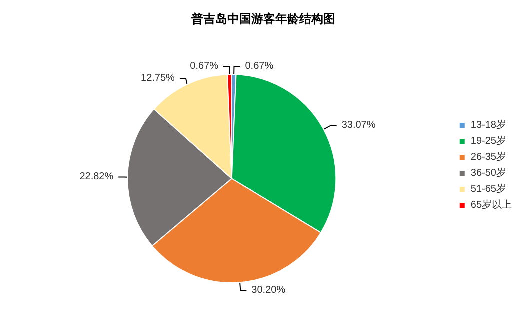  I want to click on chart-title: 普吉岛中国游客年龄结构图, so click(263, 19).